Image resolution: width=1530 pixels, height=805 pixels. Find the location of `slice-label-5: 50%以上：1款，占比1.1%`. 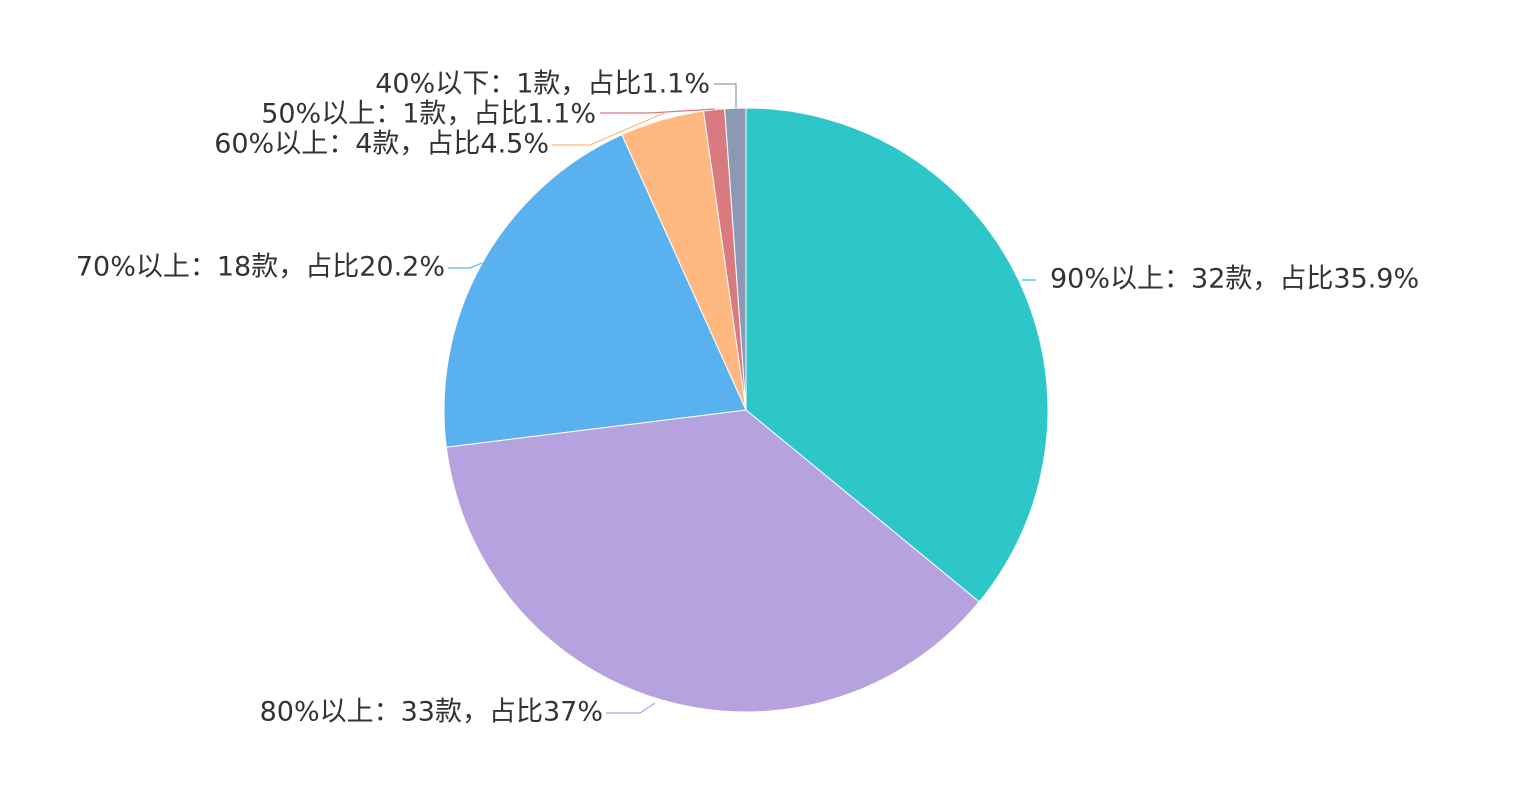

slice-label-5: 50%以上：1款，占比1.1% is located at coordinates (428, 114).